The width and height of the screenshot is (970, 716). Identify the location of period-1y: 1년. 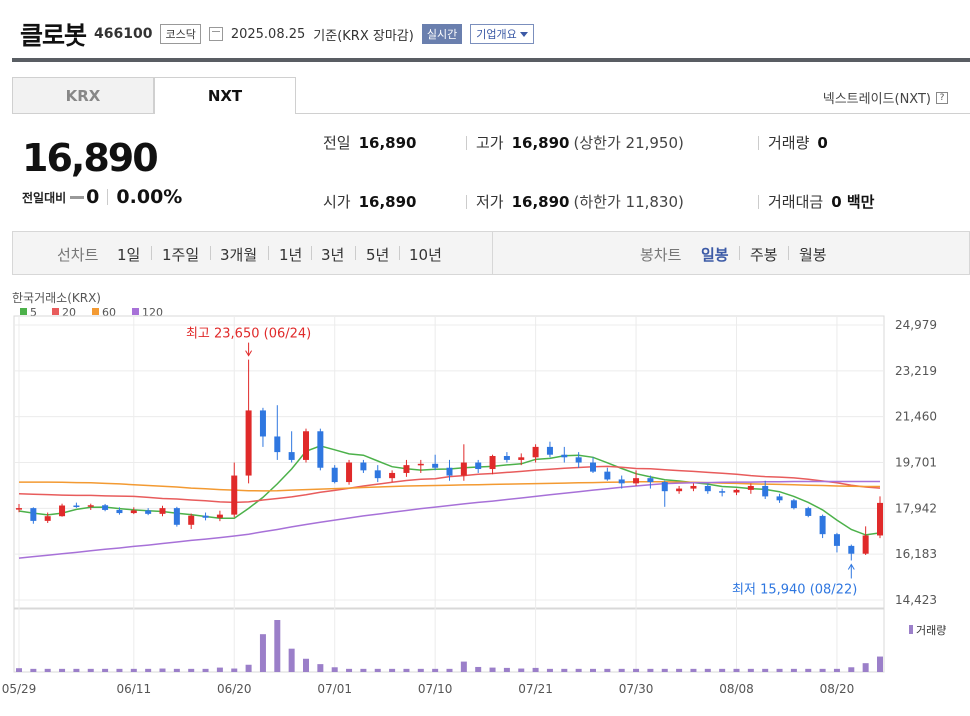
(291, 255).